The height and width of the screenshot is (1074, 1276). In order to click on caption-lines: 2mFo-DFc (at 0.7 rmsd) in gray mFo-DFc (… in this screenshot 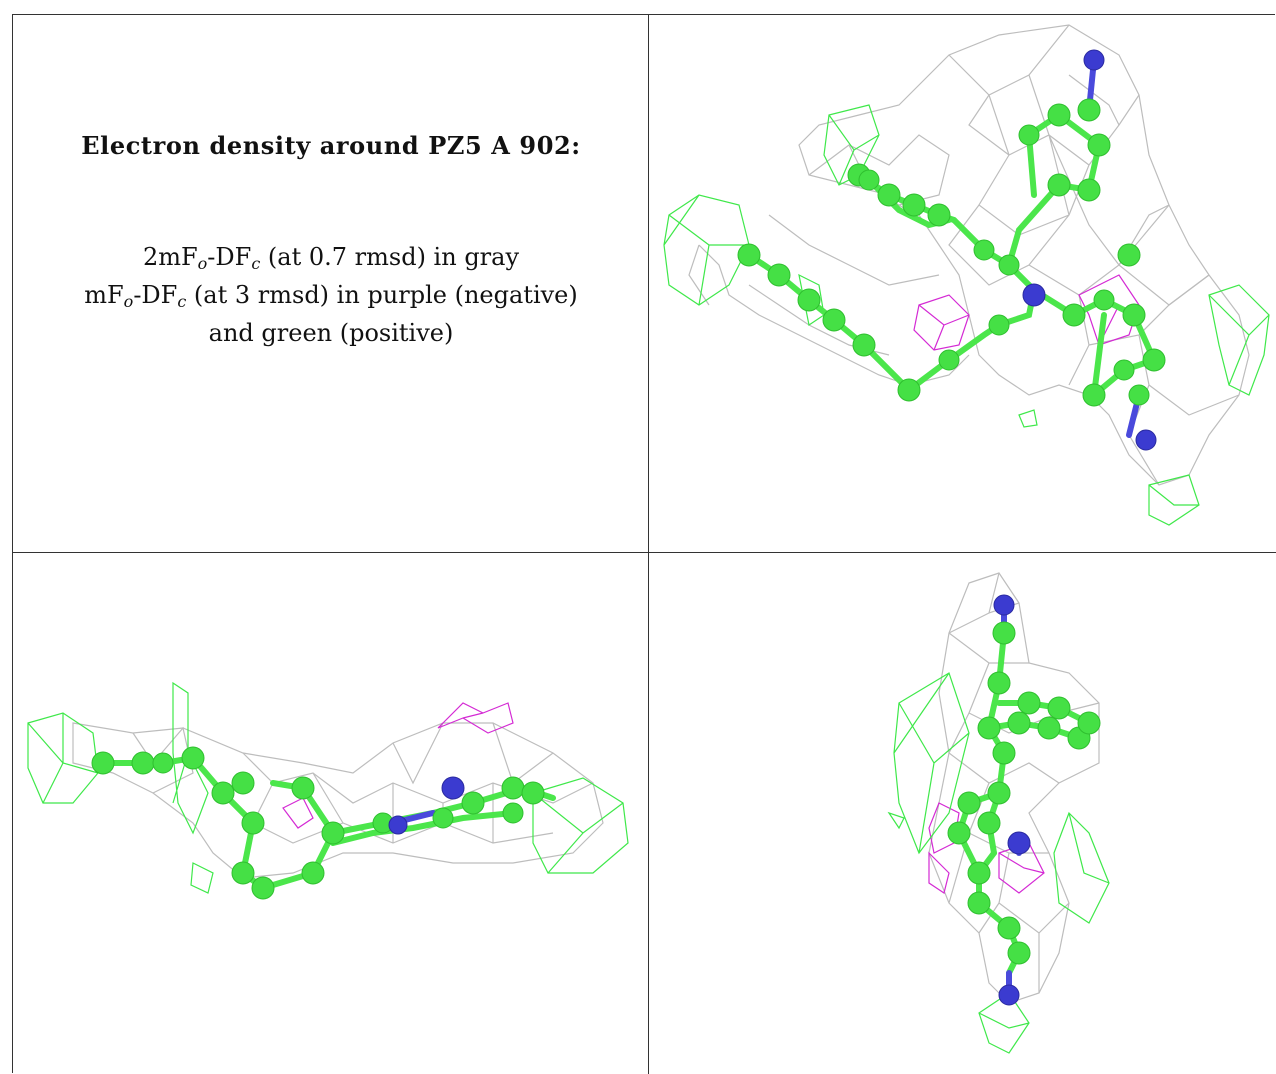, I will do `click(331, 295)`.